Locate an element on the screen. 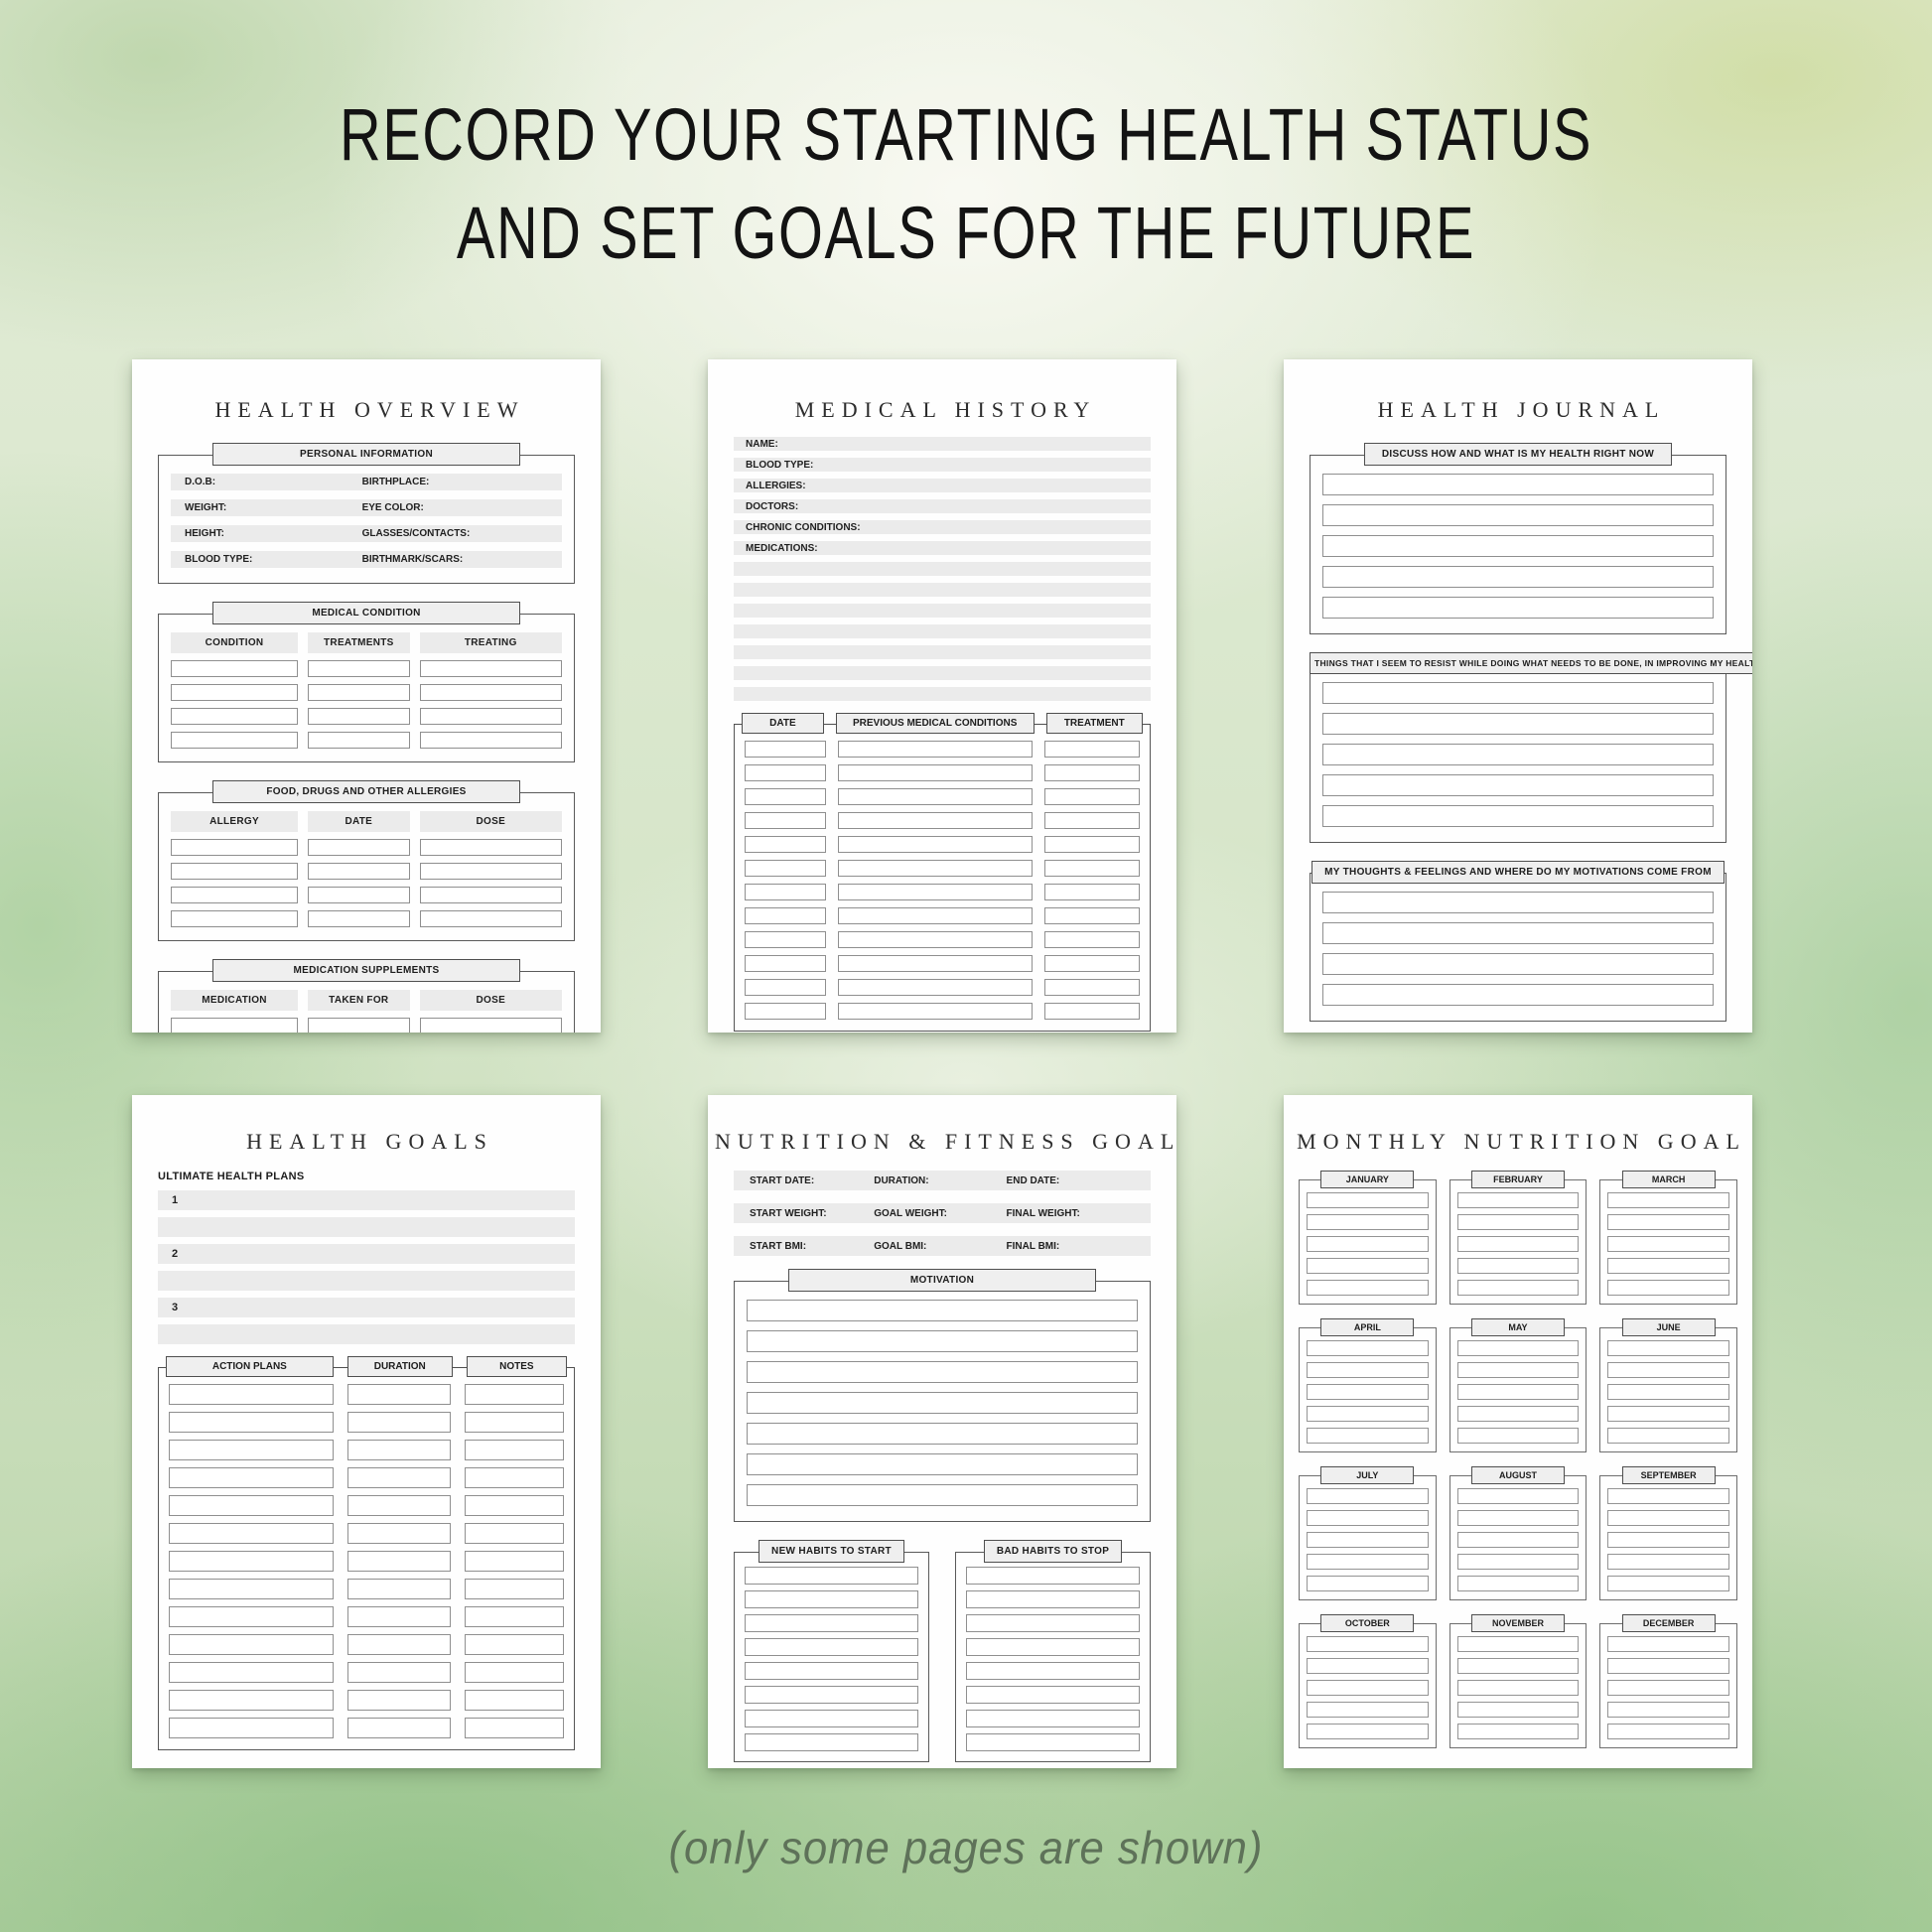  month-header: MARCH is located at coordinates (1669, 1180).